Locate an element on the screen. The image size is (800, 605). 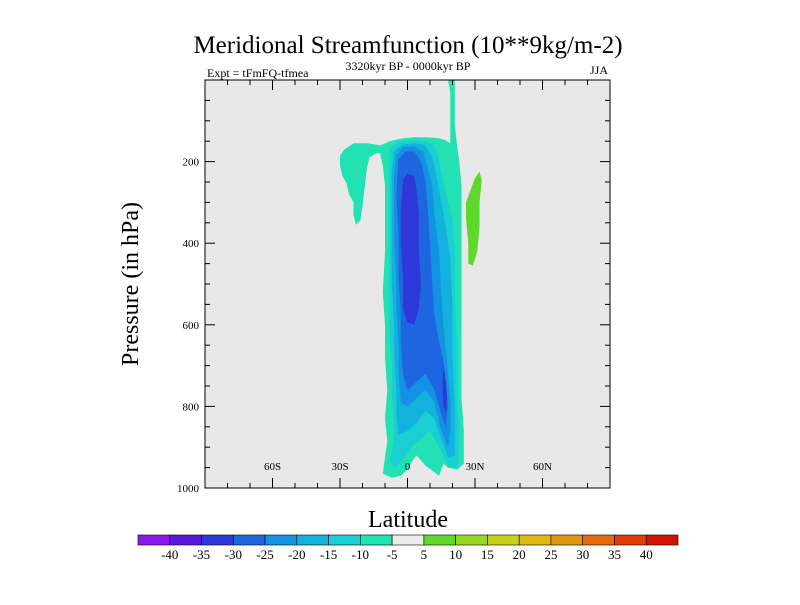
colorbar-label: 25 is located at coordinates (550, 554).